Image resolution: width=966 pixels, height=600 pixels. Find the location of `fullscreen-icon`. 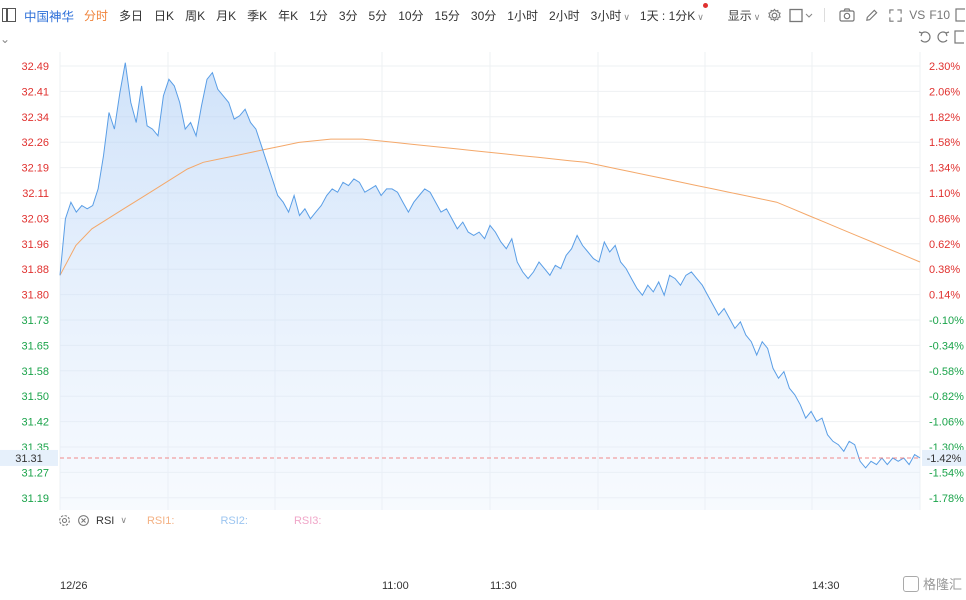

fullscreen-icon is located at coordinates (895, 15).